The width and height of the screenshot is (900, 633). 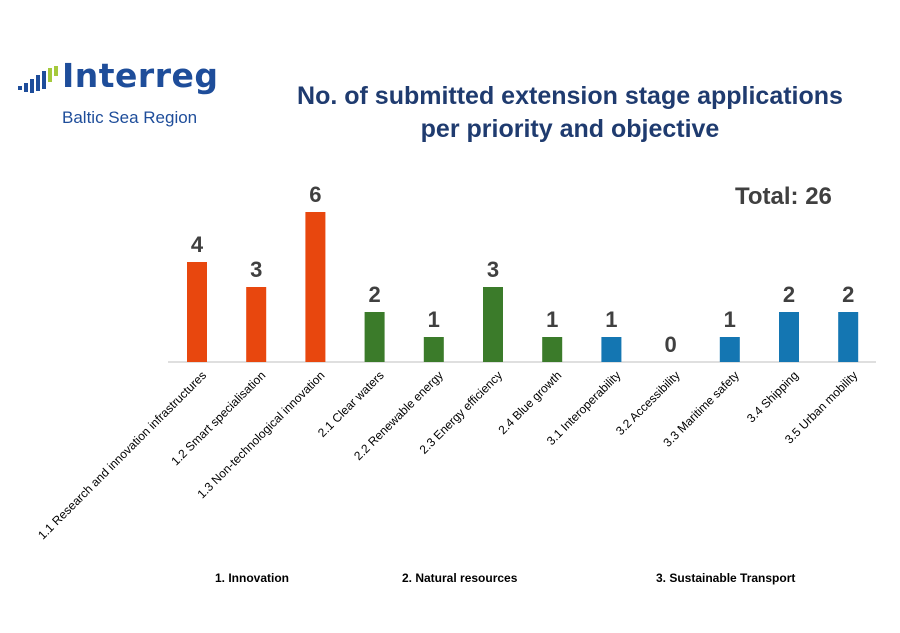 I want to click on data-label-3: 6, so click(x=315, y=194).